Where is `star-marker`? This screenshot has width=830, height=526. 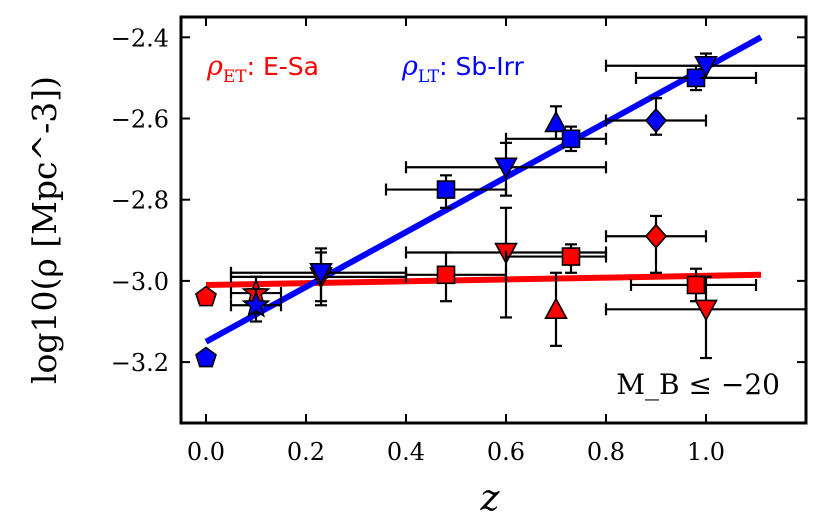 star-marker is located at coordinates (256, 303).